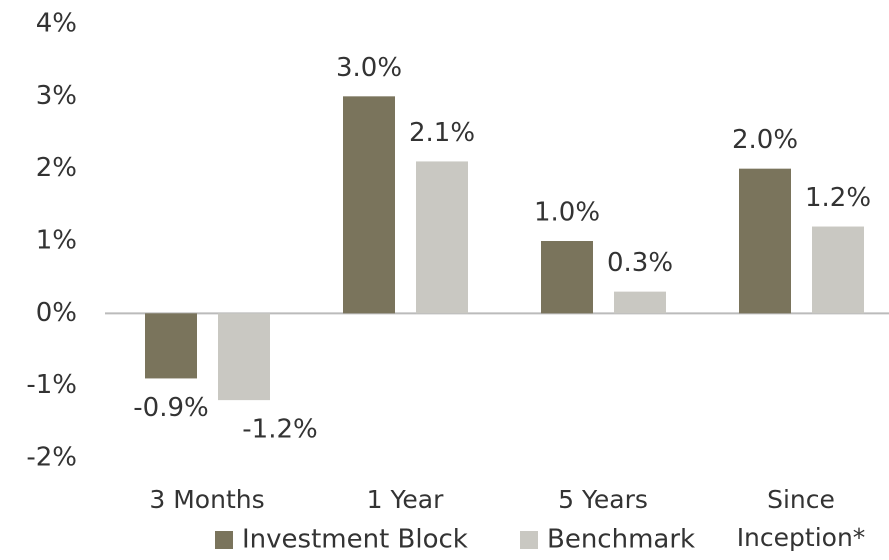 The height and width of the screenshot is (560, 889). What do you see at coordinates (207, 499) in the screenshot?
I see `x-tick-label: 3 Months` at bounding box center [207, 499].